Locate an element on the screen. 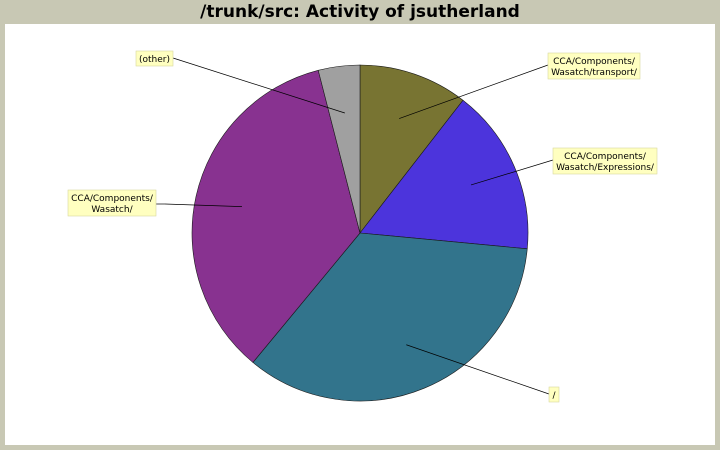  slice-label: / is located at coordinates (554, 396).